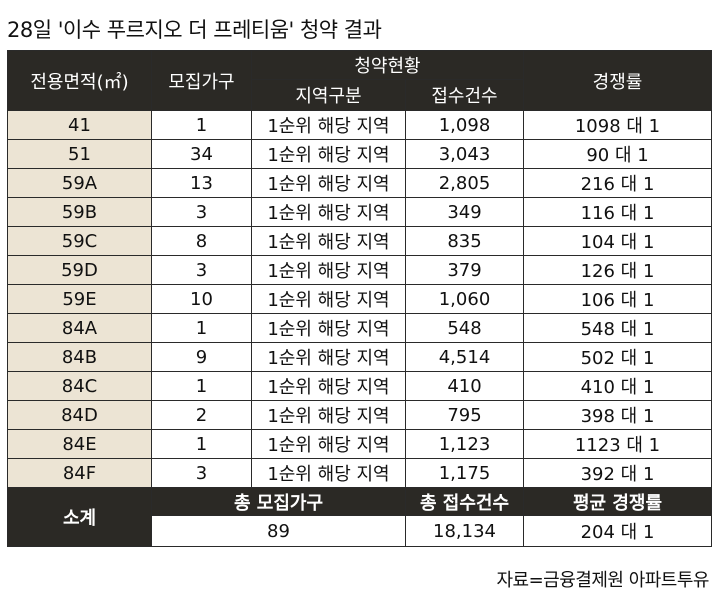 This screenshot has width=718, height=611. I want to click on table-row: 84C 1 1순위 해당 지역 410 410 대 1, so click(359, 386).